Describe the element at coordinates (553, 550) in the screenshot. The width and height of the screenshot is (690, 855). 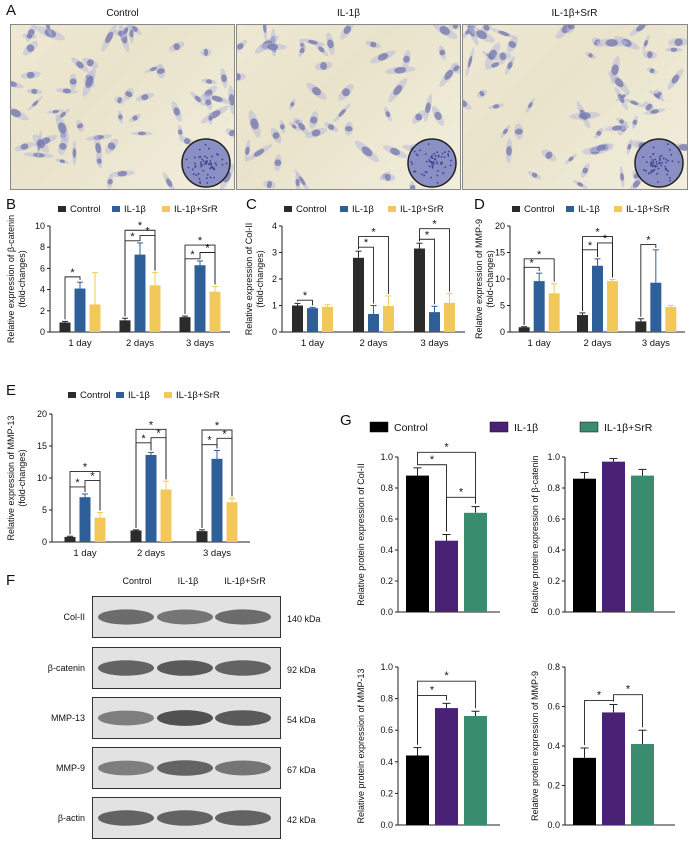
I see `y-tick-label: 0.4` at that location.